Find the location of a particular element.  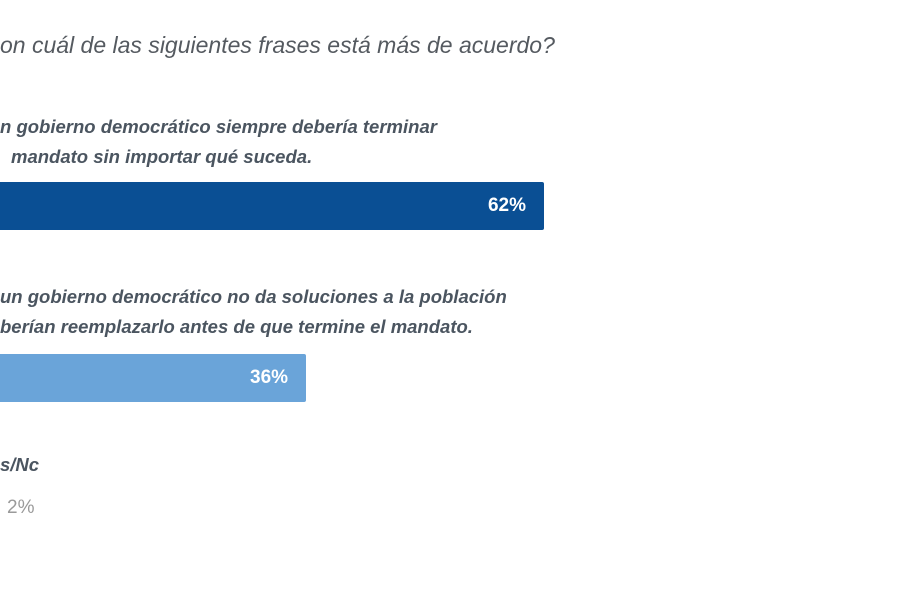

data-label: 62% is located at coordinates (507, 205).